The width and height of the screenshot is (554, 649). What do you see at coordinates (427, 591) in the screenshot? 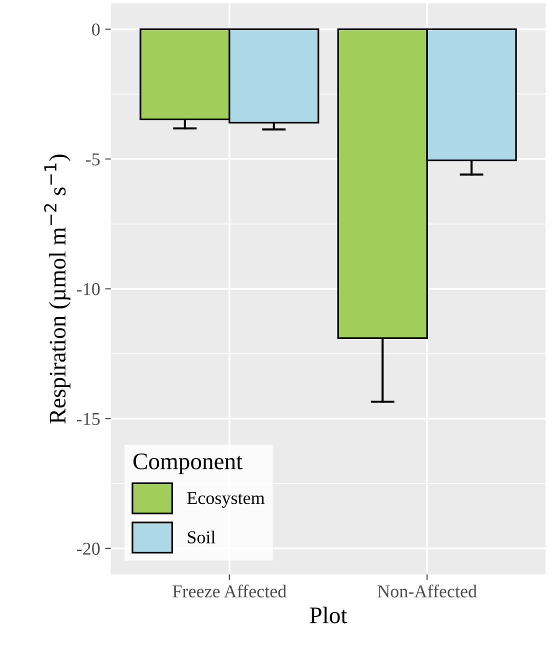
I see `x-tick-label: Non-Affected` at bounding box center [427, 591].